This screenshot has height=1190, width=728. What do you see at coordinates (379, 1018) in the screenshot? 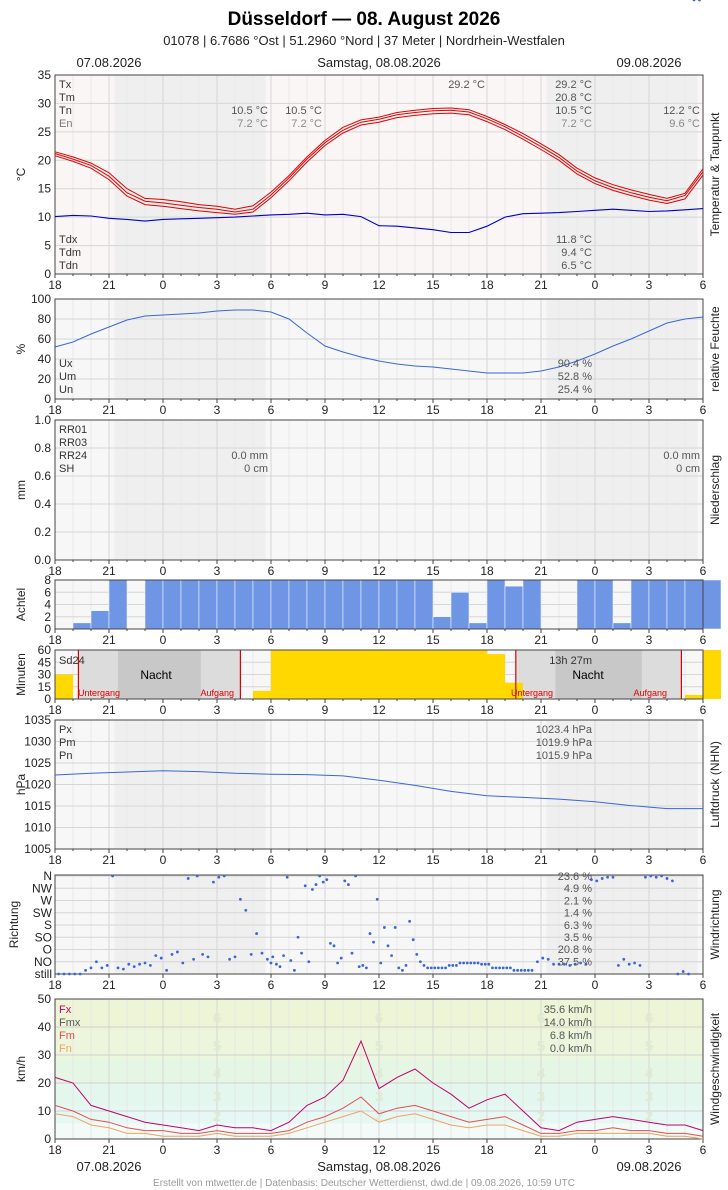
I see `bft-label: 6` at bounding box center [379, 1018].